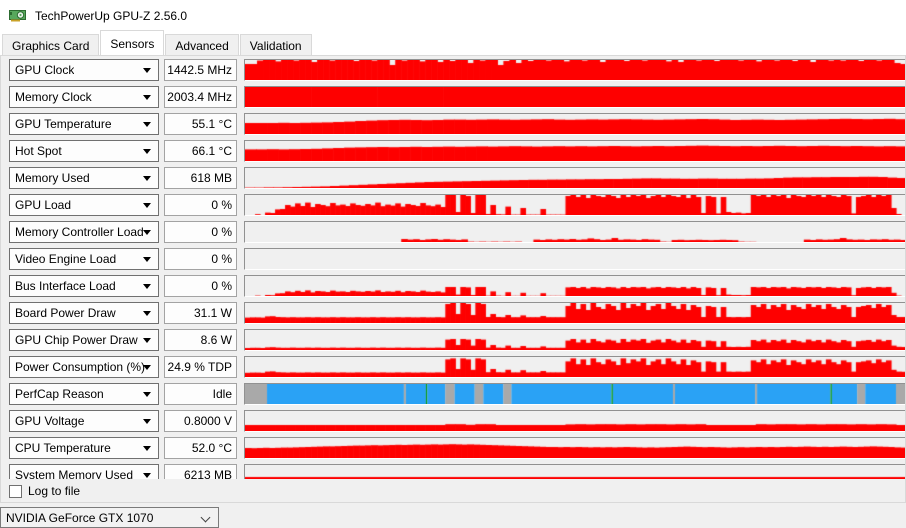 Image resolution: width=906 pixels, height=528 pixels. What do you see at coordinates (79, 232) in the screenshot?
I see `sensor-label: Memory Controller Load` at bounding box center [79, 232].